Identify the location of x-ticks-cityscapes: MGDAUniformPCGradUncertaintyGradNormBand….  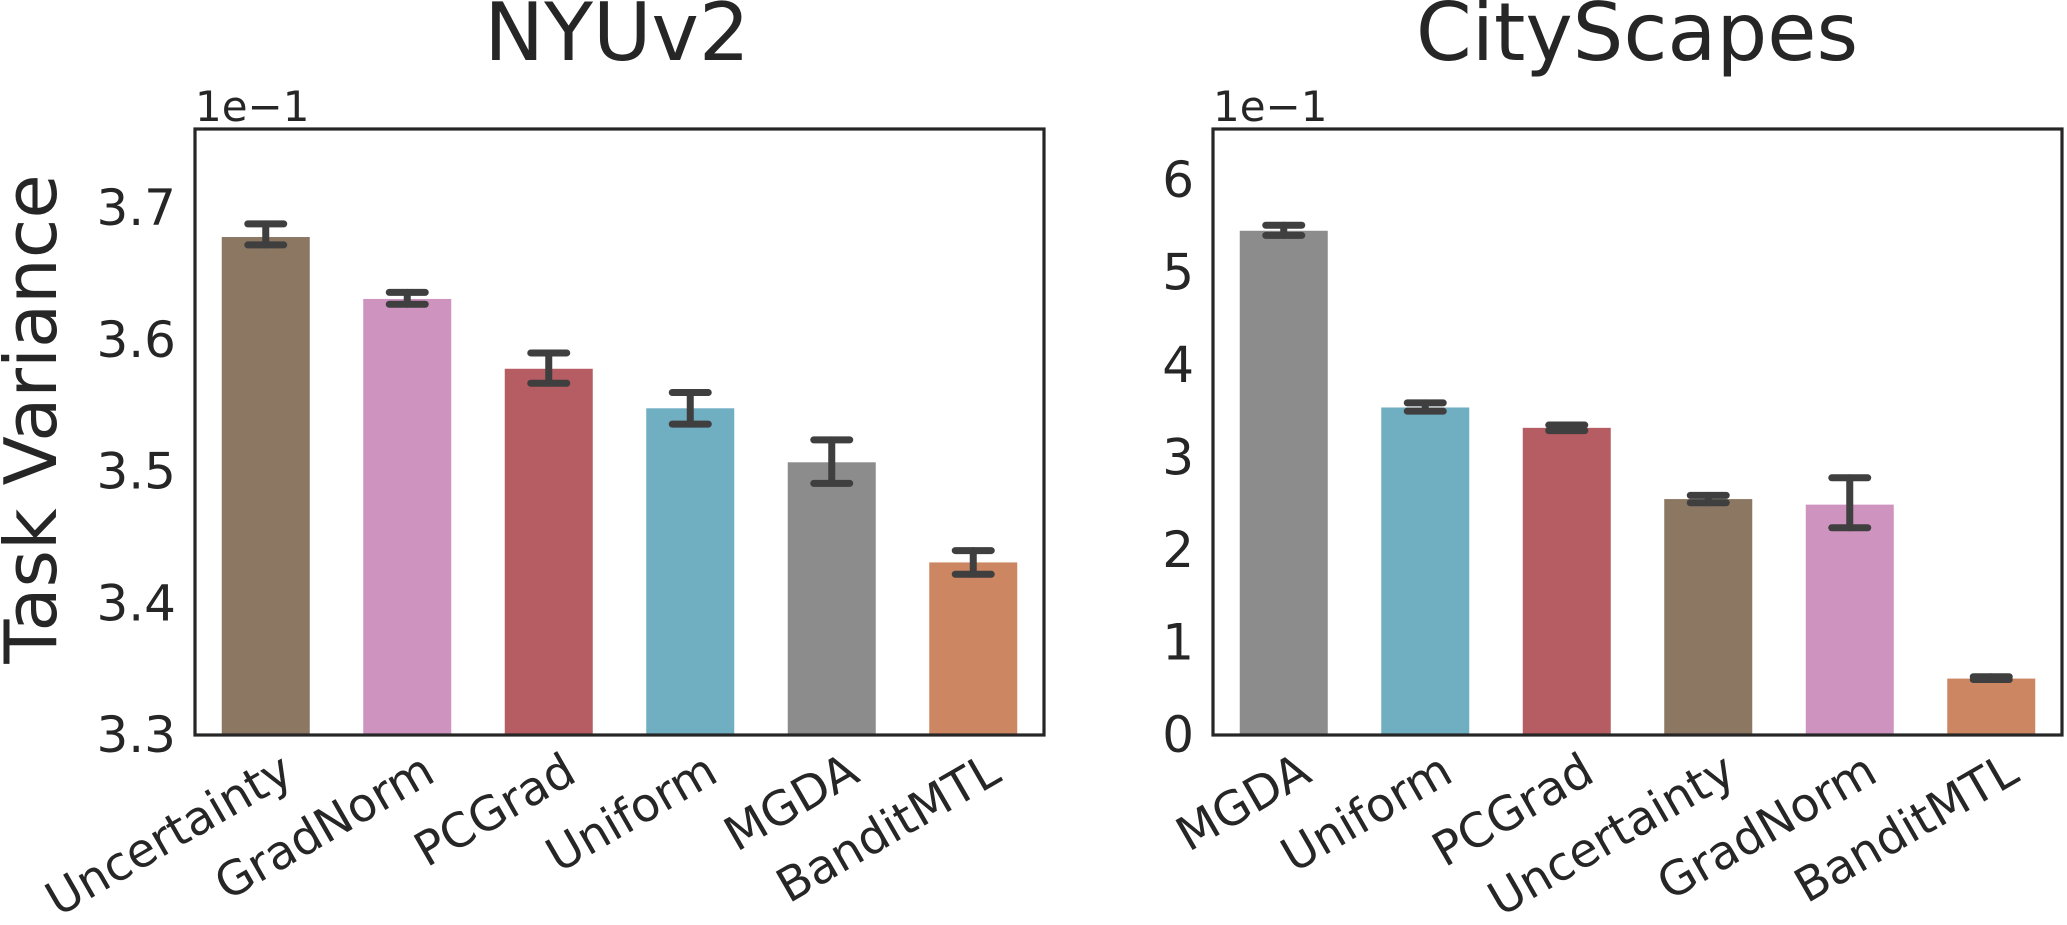
(1597, 834).